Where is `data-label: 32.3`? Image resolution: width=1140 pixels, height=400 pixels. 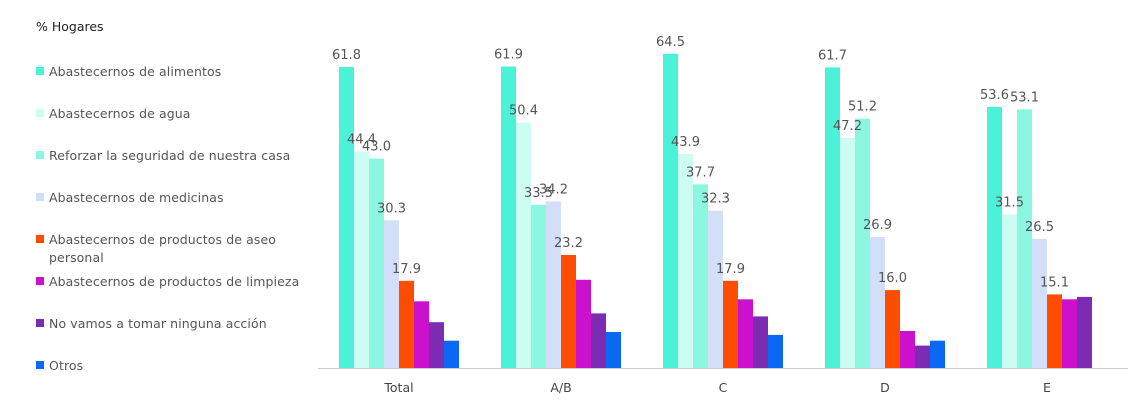 data-label: 32.3 is located at coordinates (715, 199).